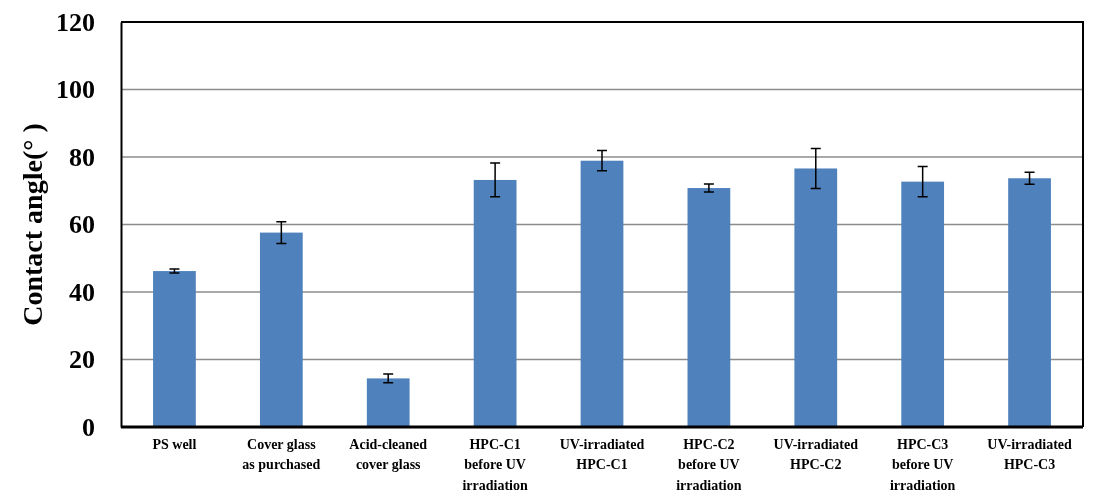 Image resolution: width=1097 pixels, height=500 pixels. I want to click on y-axis-title: Contact angle(° ), so click(32, 224).